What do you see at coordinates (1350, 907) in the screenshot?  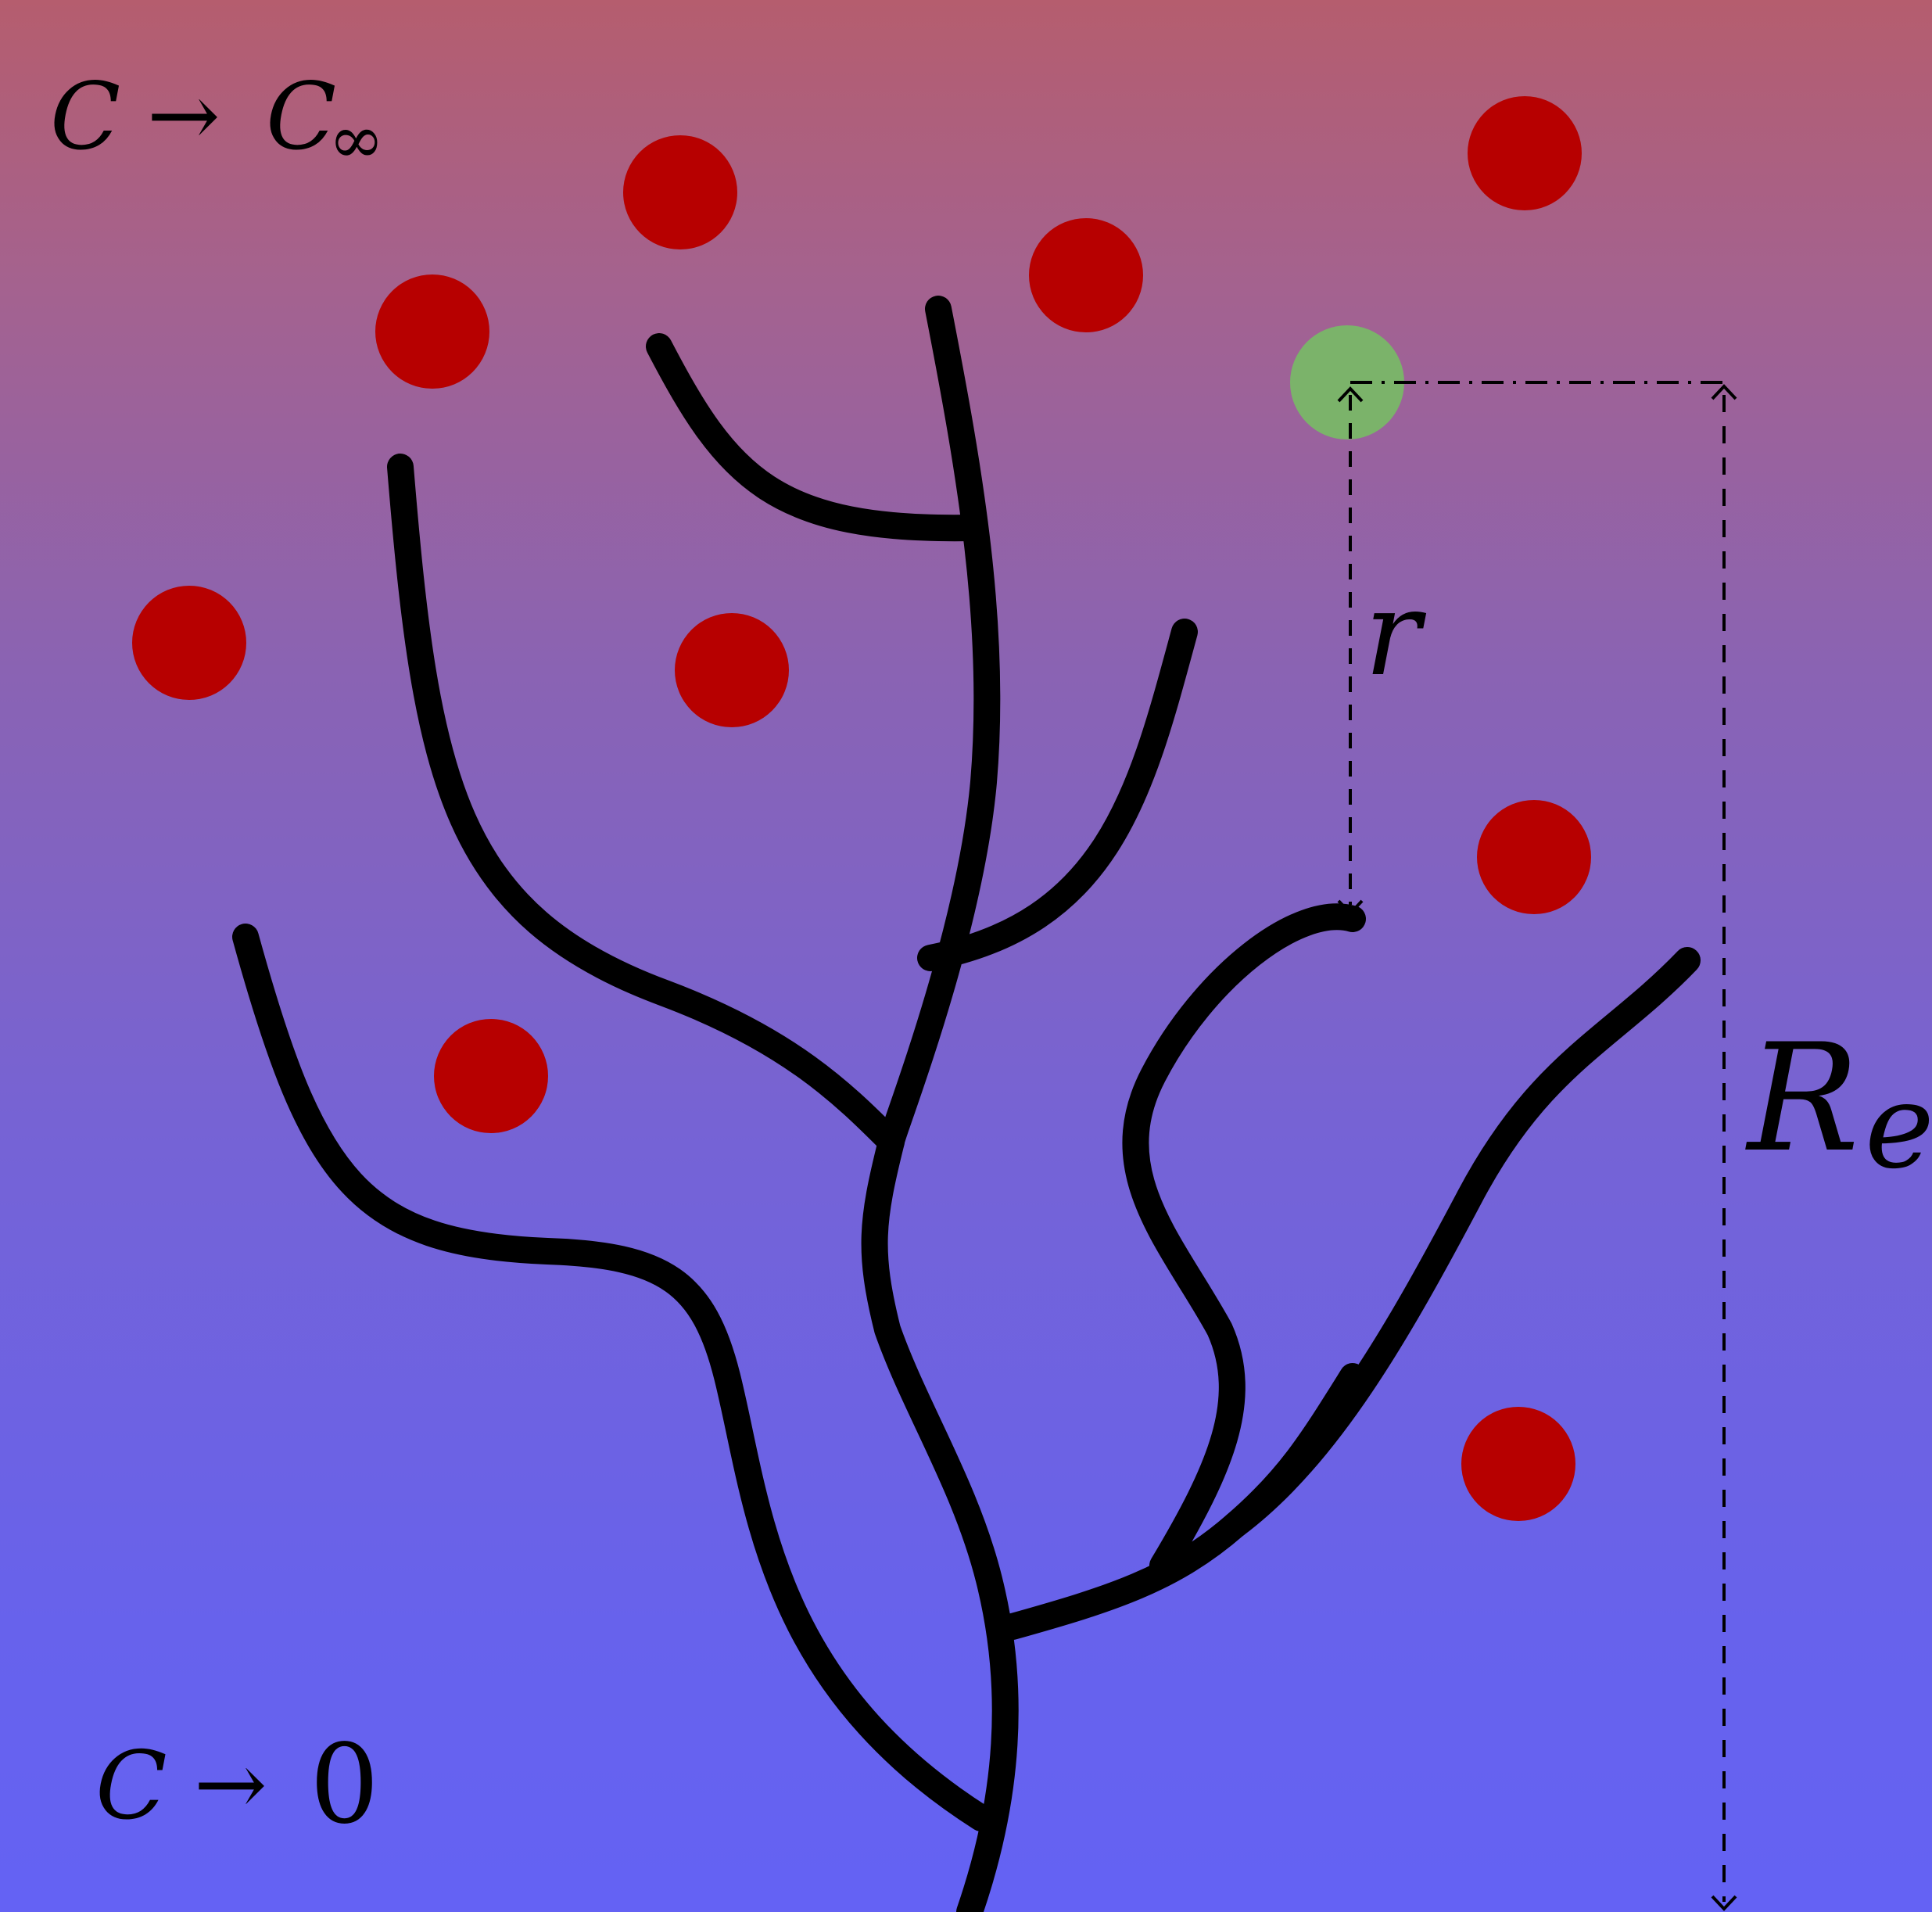 I see `r-arrowhead-bottom` at bounding box center [1350, 907].